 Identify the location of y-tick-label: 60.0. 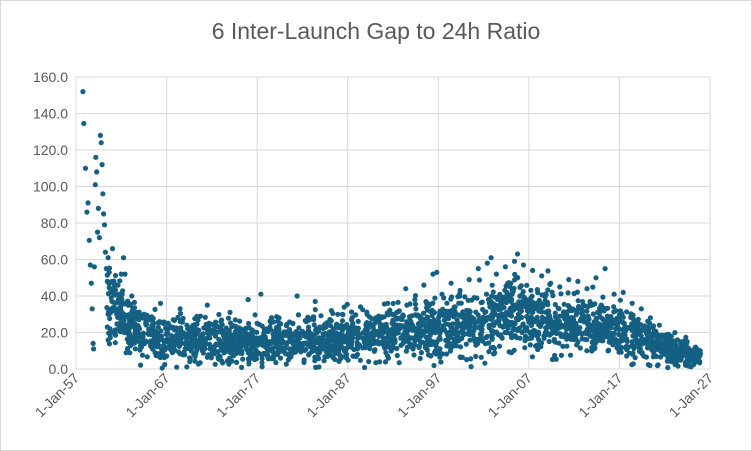
(54, 260).